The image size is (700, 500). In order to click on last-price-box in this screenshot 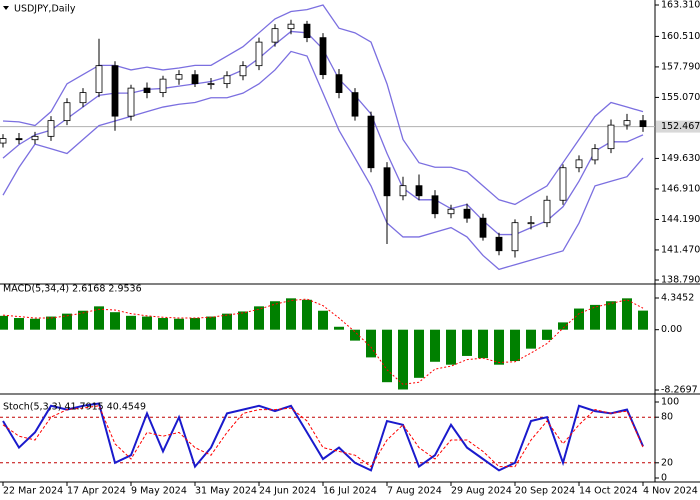, I will do `click(678, 126)`.